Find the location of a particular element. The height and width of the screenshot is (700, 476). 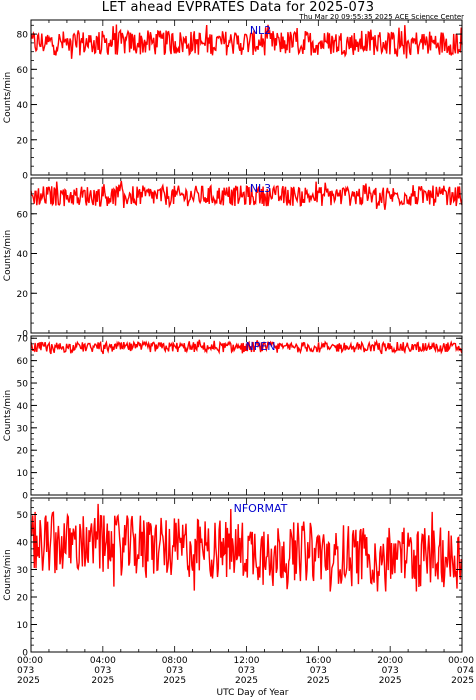

x-tick-label: 08:00 is located at coordinates (175, 661).